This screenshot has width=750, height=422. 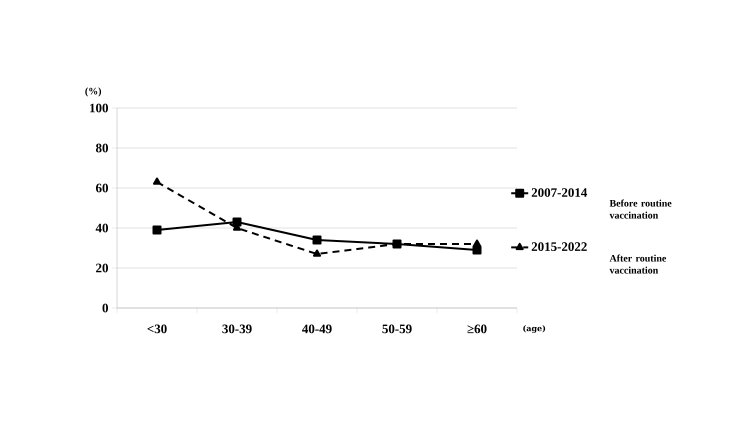 What do you see at coordinates (93, 91) in the screenshot?
I see `y-axis-title: (%)` at bounding box center [93, 91].